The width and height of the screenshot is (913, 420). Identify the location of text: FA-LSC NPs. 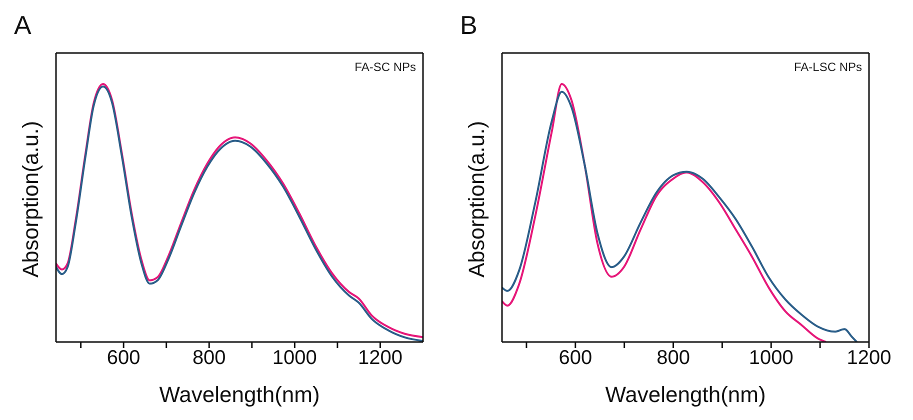
(828, 67).